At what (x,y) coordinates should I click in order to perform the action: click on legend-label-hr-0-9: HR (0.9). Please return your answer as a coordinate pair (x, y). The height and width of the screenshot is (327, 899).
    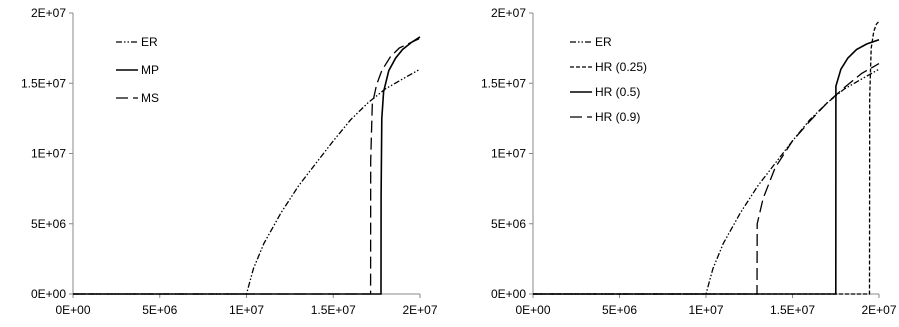
    Looking at the image, I should click on (617, 117).